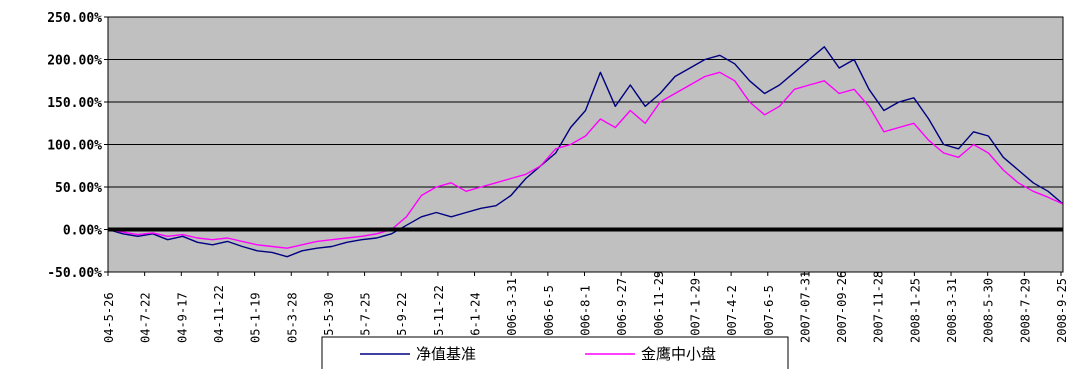 The height and width of the screenshot is (369, 1067). What do you see at coordinates (78, 188) in the screenshot?
I see `y-tick-label: 50.00%` at bounding box center [78, 188].